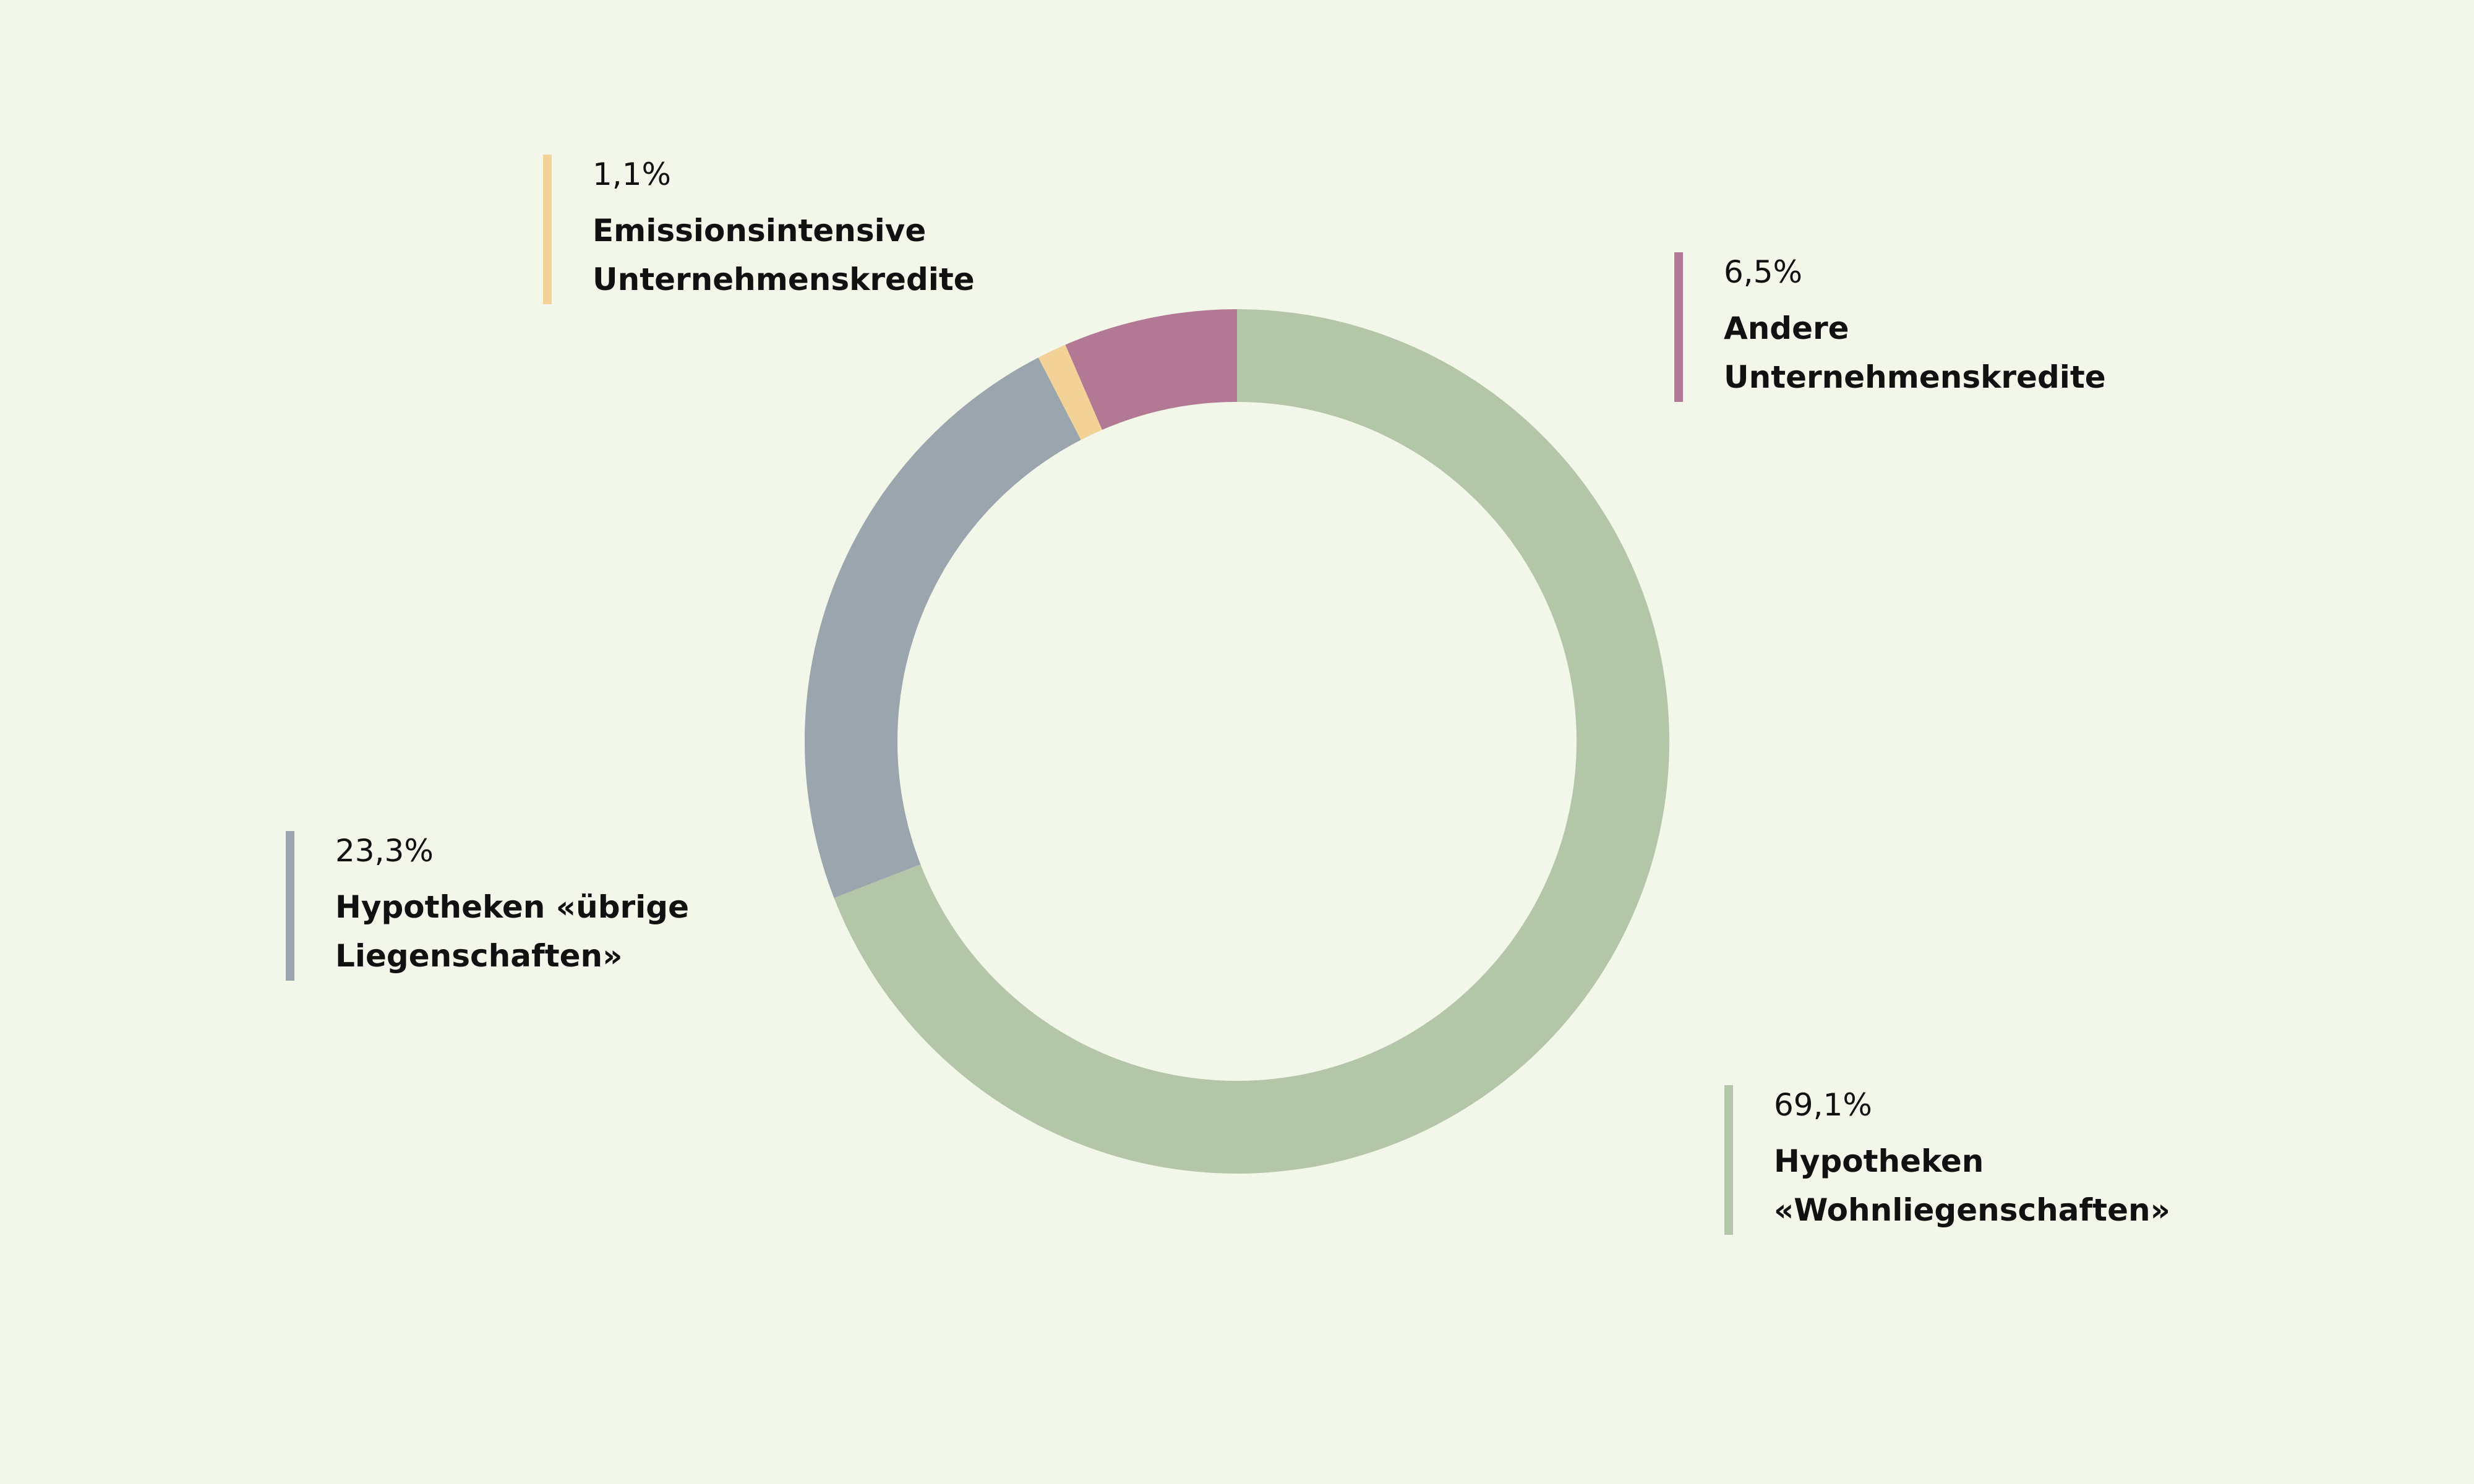 The width and height of the screenshot is (2474, 1484). I want to click on category-label: Emissionsintensive Unternehmenskredite, so click(784, 255).